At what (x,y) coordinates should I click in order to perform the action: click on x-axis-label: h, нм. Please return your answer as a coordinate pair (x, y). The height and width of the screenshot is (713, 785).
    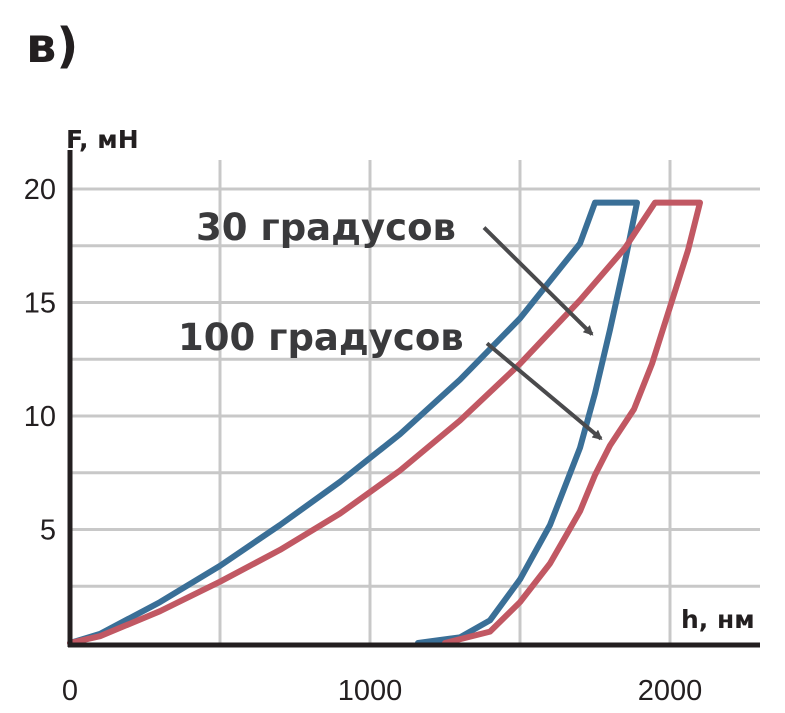
    Looking at the image, I should click on (718, 619).